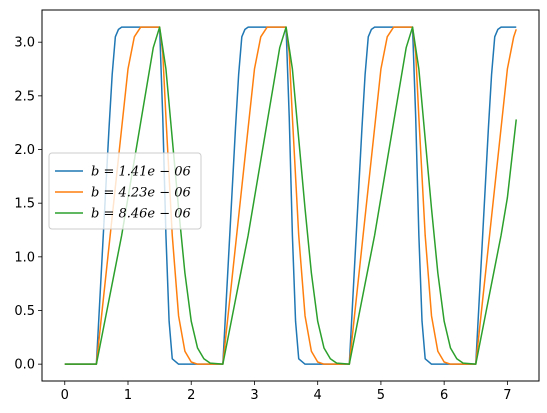 Image resolution: width=547 pixels, height=413 pixels. I want to click on x-tick-label: 0, so click(65, 395).